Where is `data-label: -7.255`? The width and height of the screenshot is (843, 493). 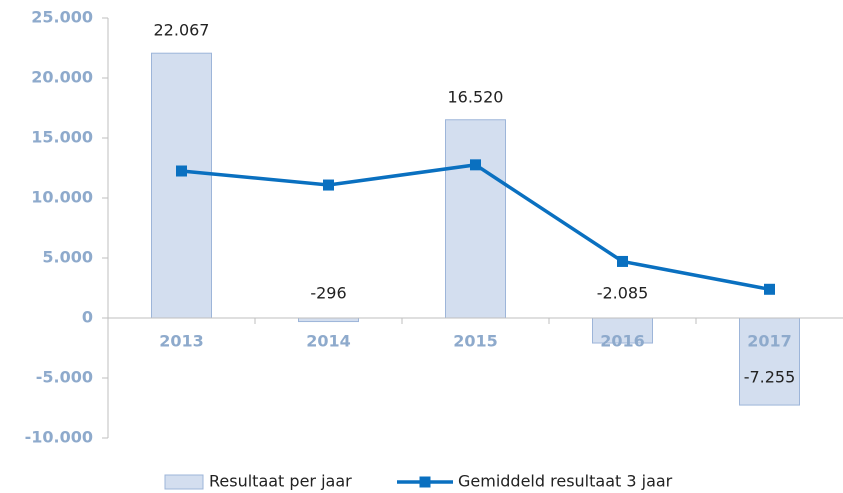
data-label: -7.255 is located at coordinates (770, 377).